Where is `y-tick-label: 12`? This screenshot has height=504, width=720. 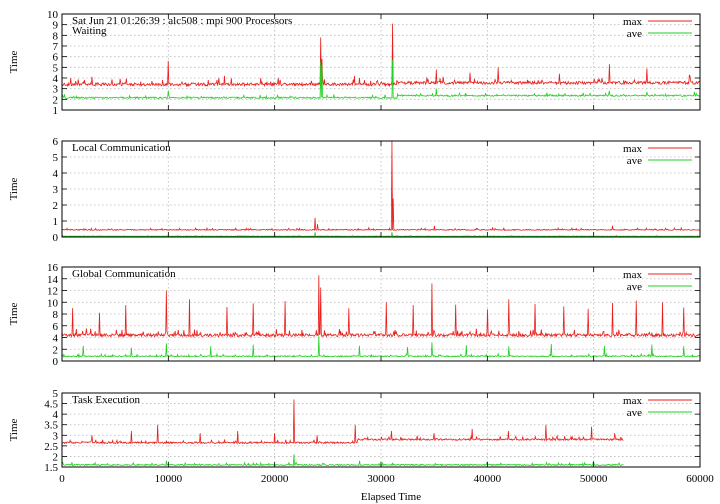
y-tick-label: 12 is located at coordinates (52, 292).